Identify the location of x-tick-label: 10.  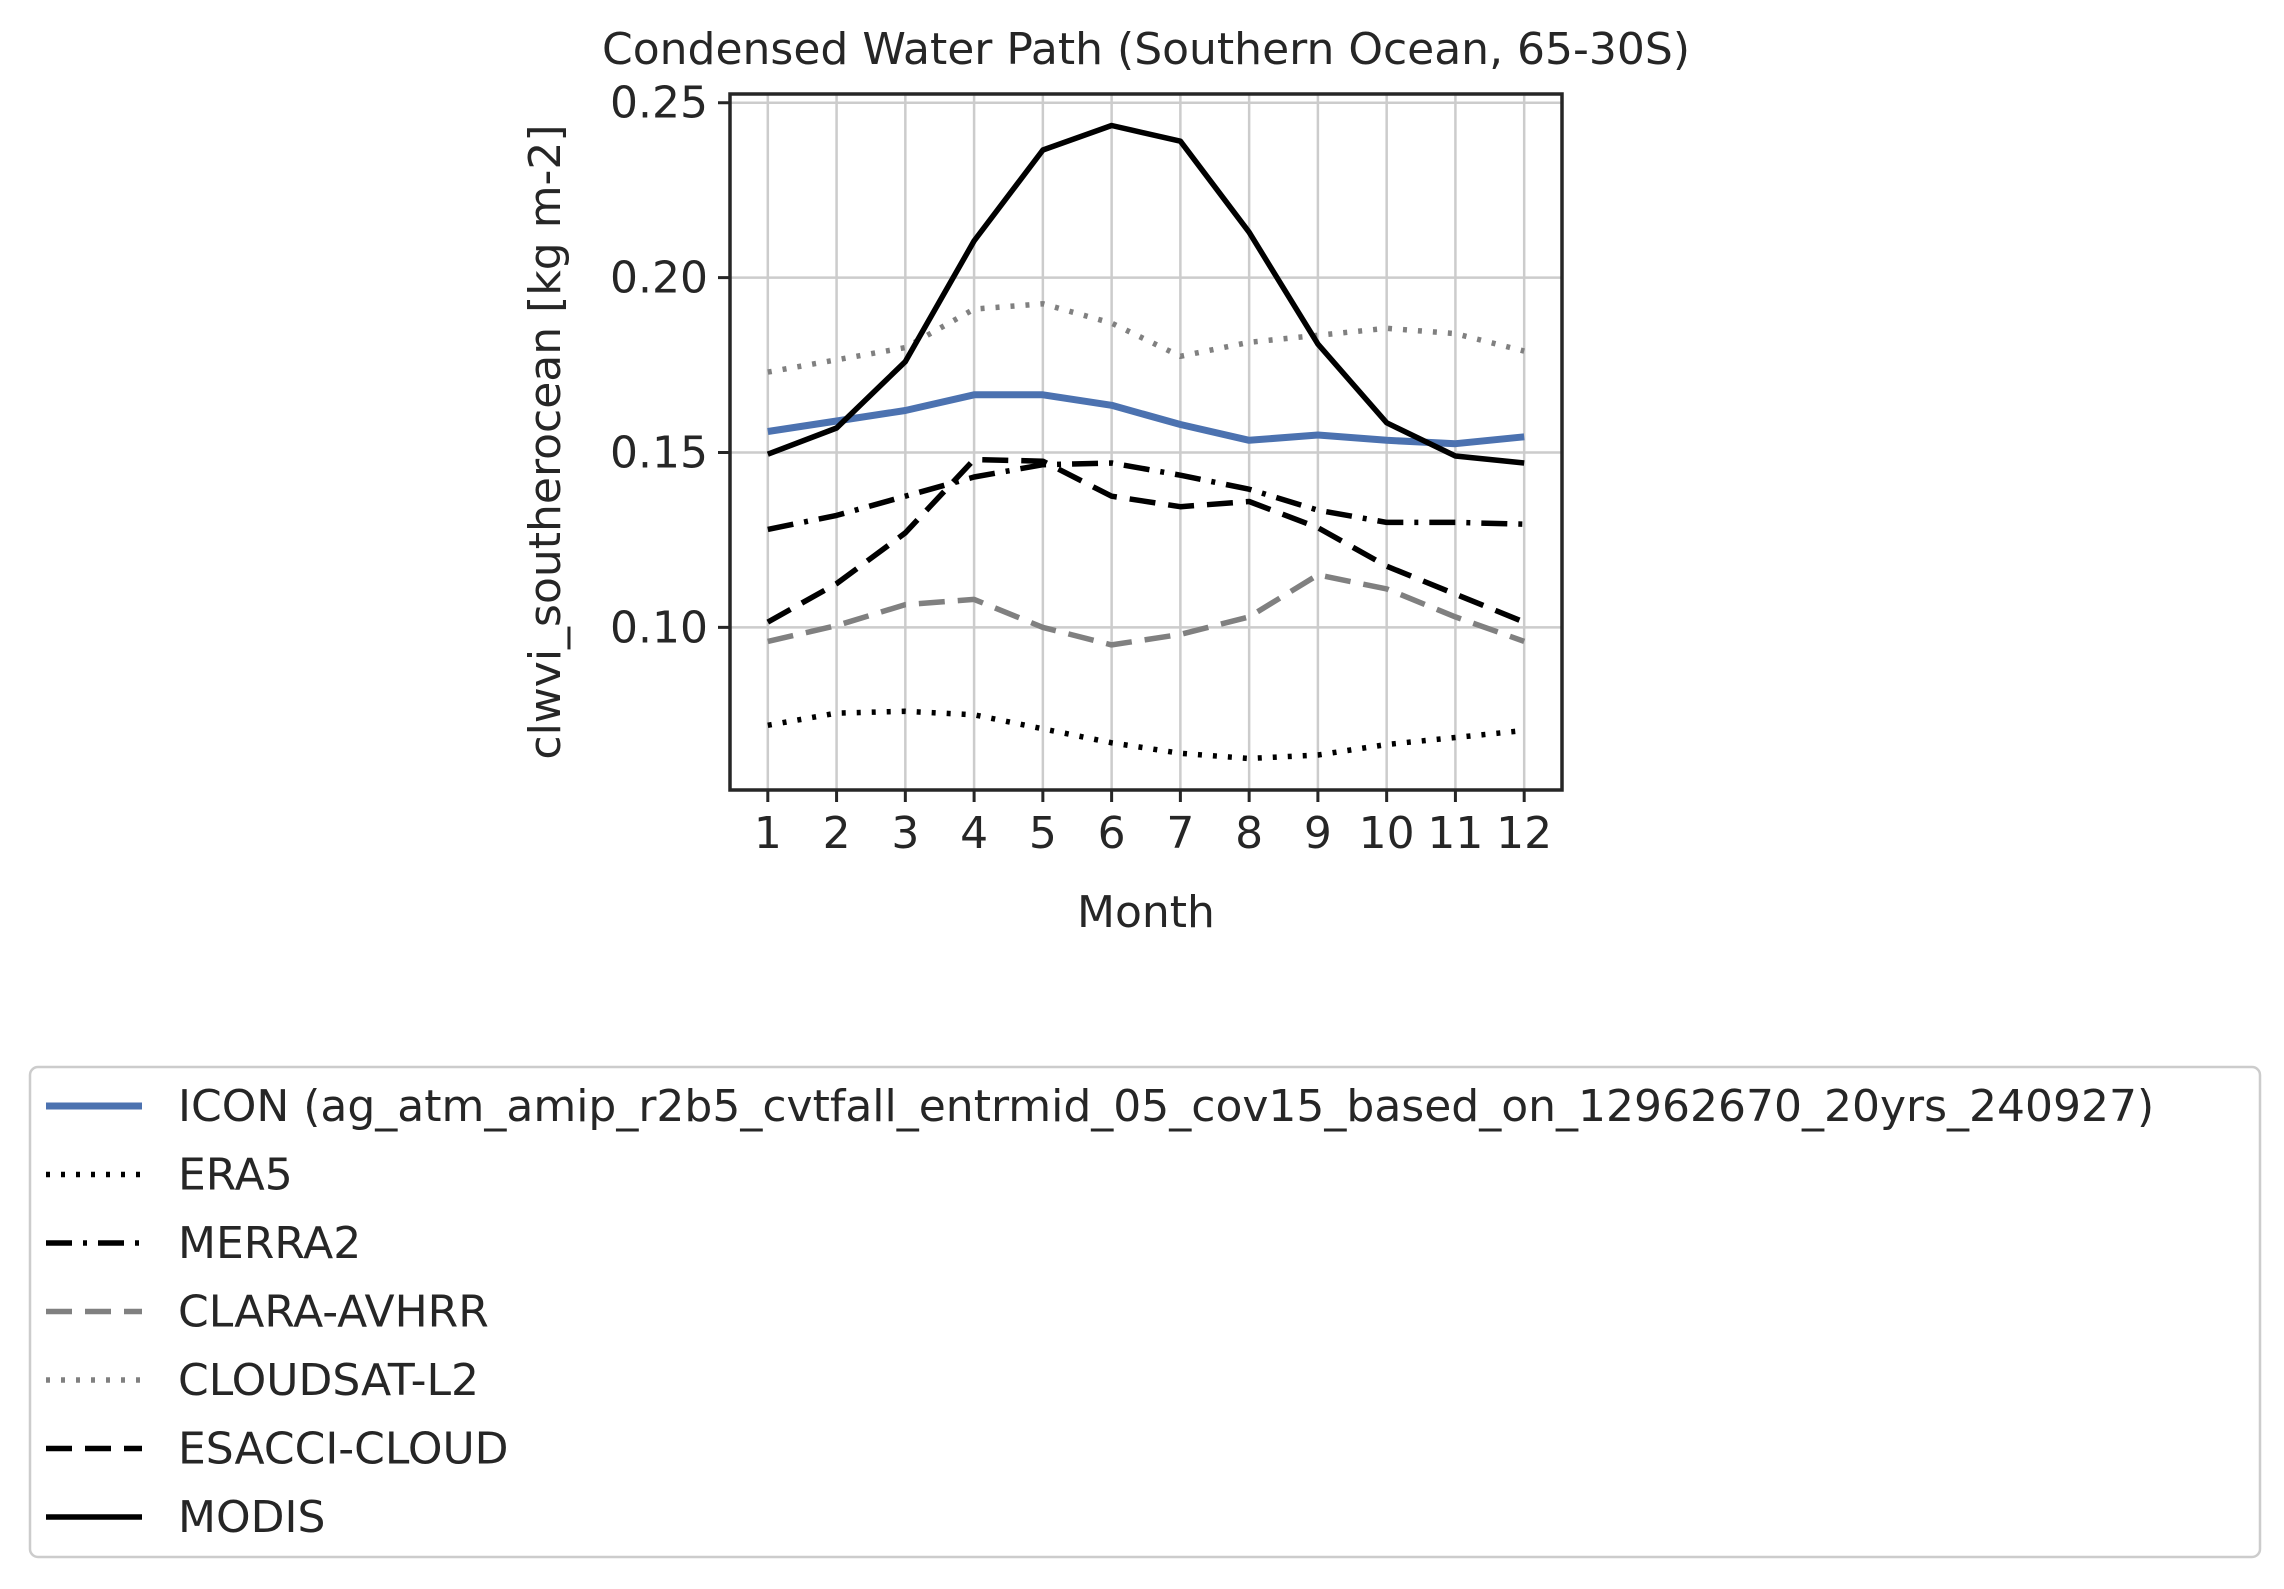
(1387, 833).